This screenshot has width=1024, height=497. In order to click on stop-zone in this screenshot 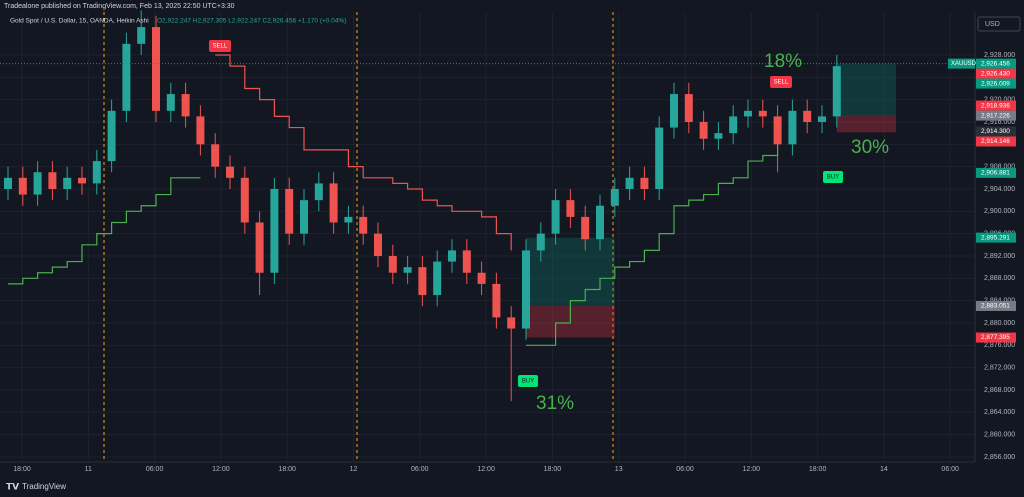, I will do `click(866, 124)`.